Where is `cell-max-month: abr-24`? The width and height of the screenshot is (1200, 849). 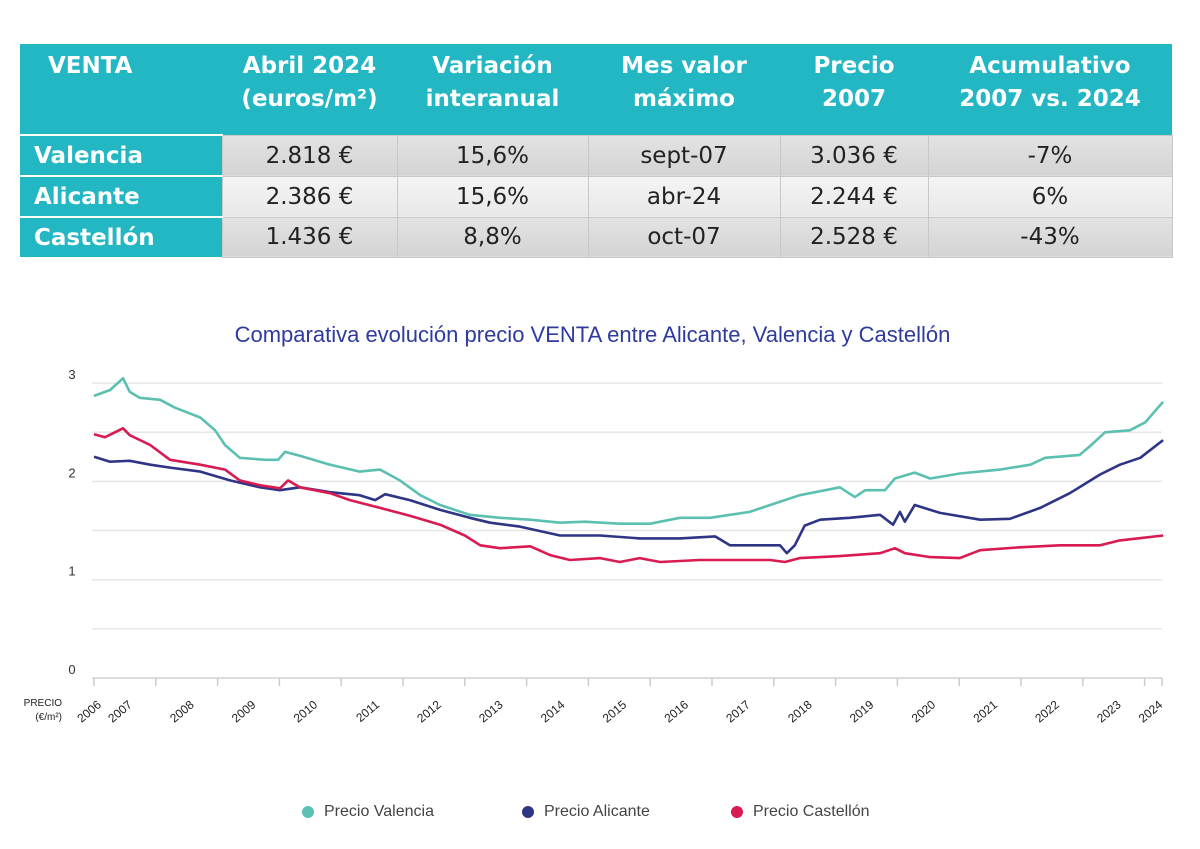 cell-max-month: abr-24 is located at coordinates (684, 196).